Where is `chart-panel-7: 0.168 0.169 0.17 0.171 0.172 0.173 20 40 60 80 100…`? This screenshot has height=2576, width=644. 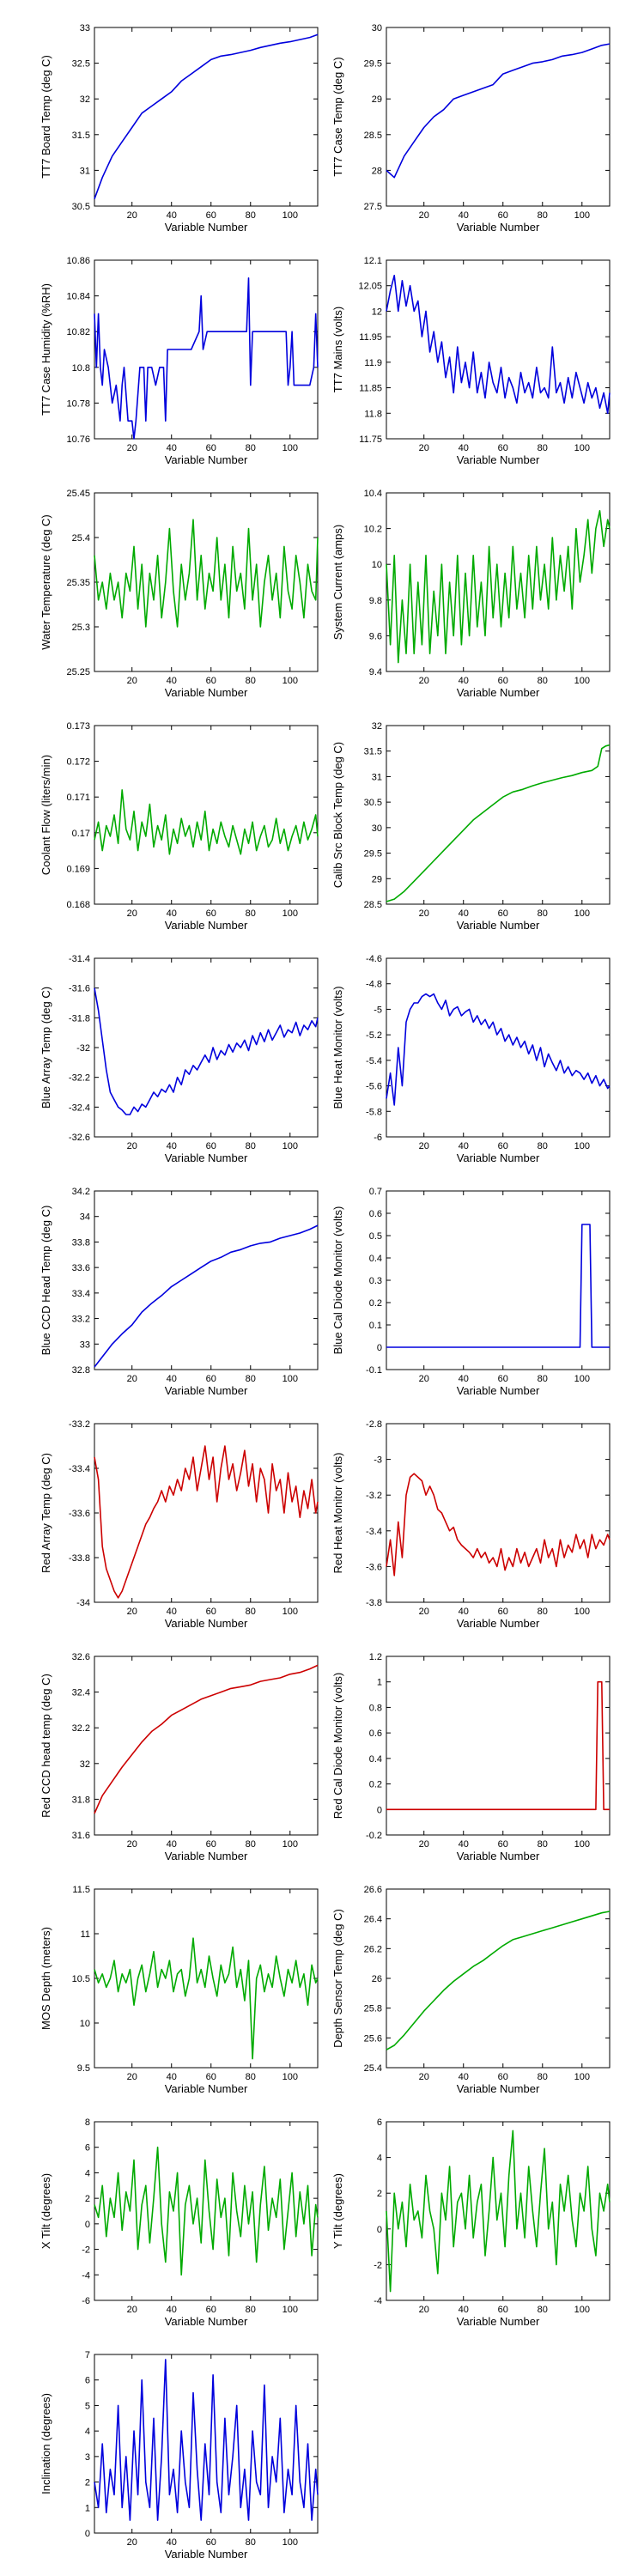 chart-panel-7: 0.168 0.169 0.17 0.171 0.172 0.173 20 40 60 80 100… is located at coordinates (179, 826).